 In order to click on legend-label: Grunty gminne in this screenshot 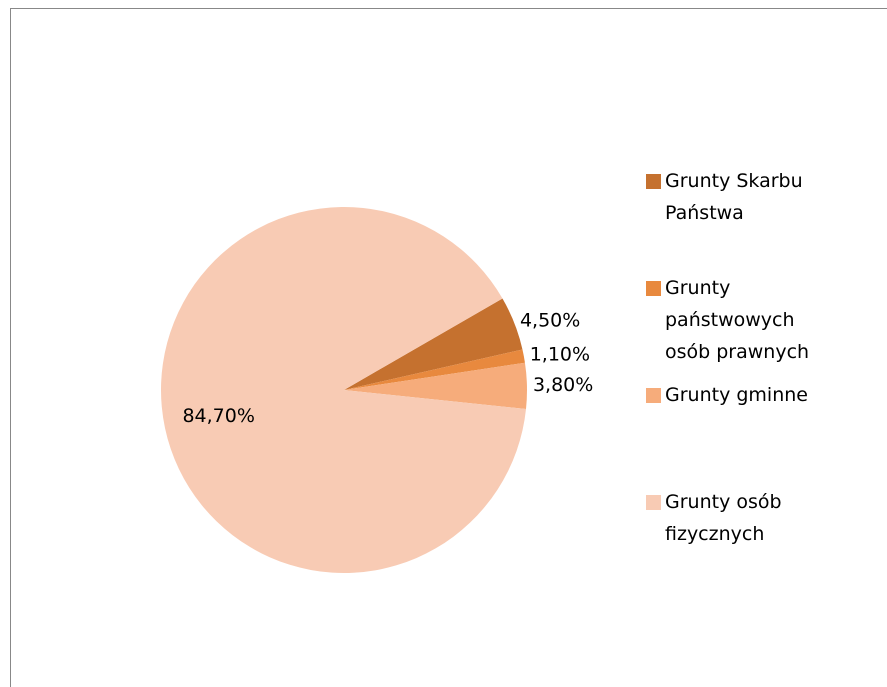, I will do `click(736, 395)`.